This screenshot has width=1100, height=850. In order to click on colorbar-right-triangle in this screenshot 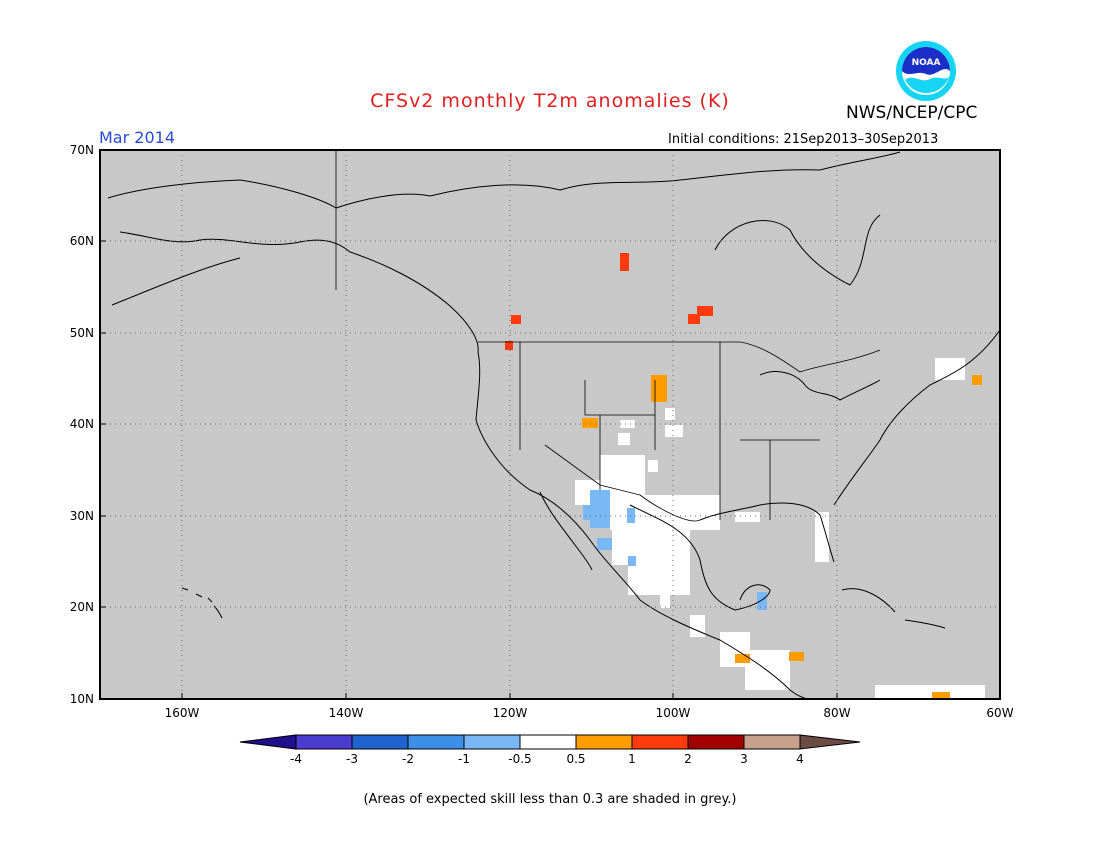, I will do `click(830, 742)`.